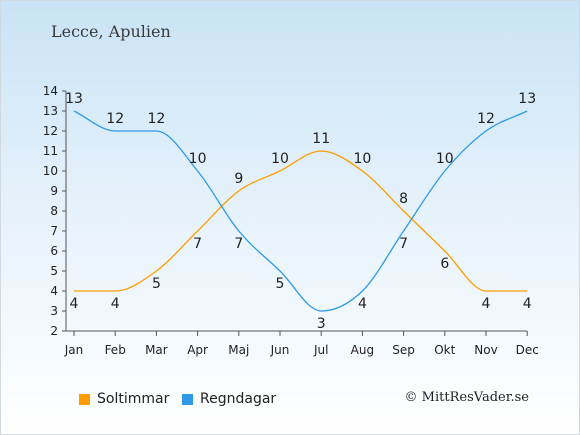  What do you see at coordinates (320, 350) in the screenshot?
I see `x-tick-label: Jul` at bounding box center [320, 350].